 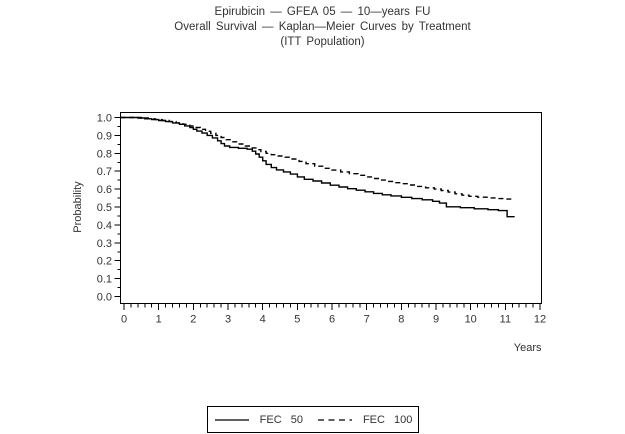 What do you see at coordinates (104, 298) in the screenshot?
I see `y-tick-label: 0.0` at bounding box center [104, 298].